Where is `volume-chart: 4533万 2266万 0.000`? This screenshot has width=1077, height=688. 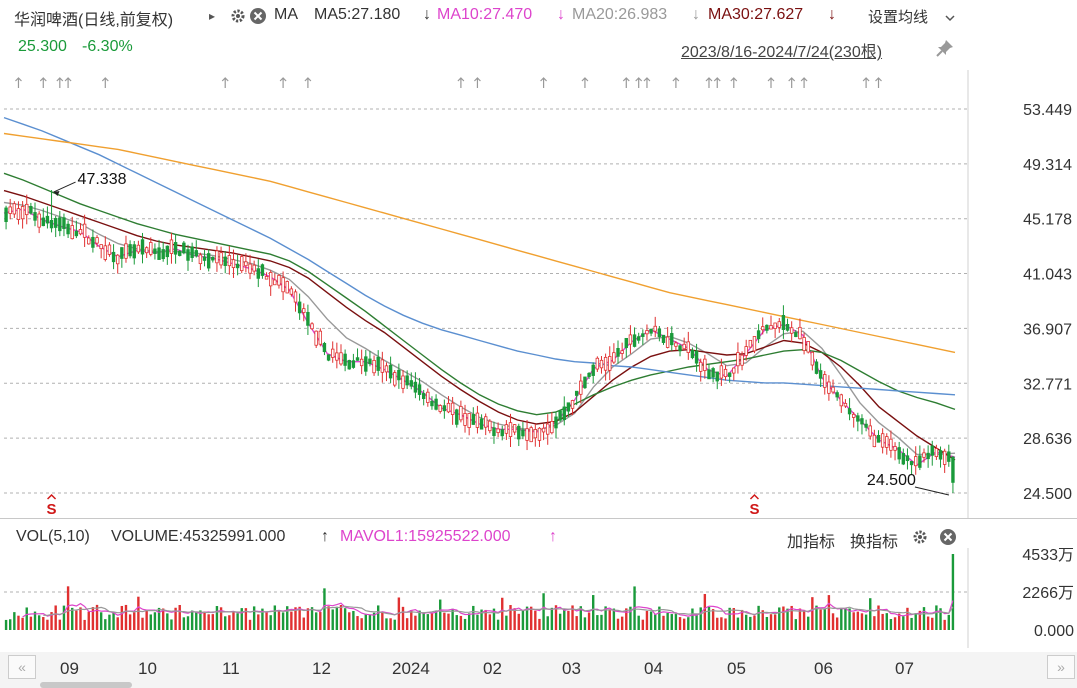 volume-chart: 4533万 2266万 0.000 is located at coordinates (538, 598).